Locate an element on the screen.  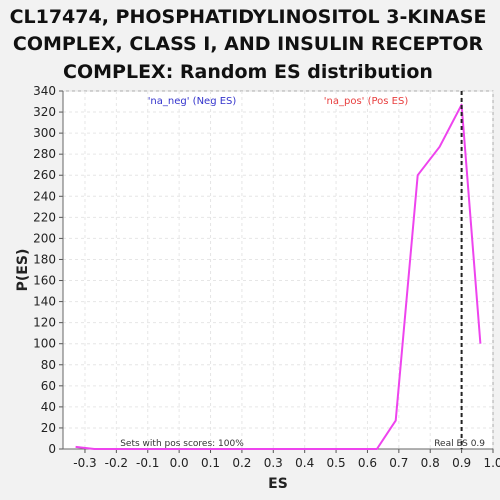
x-tick-label: 0.7 is located at coordinates (398, 463).